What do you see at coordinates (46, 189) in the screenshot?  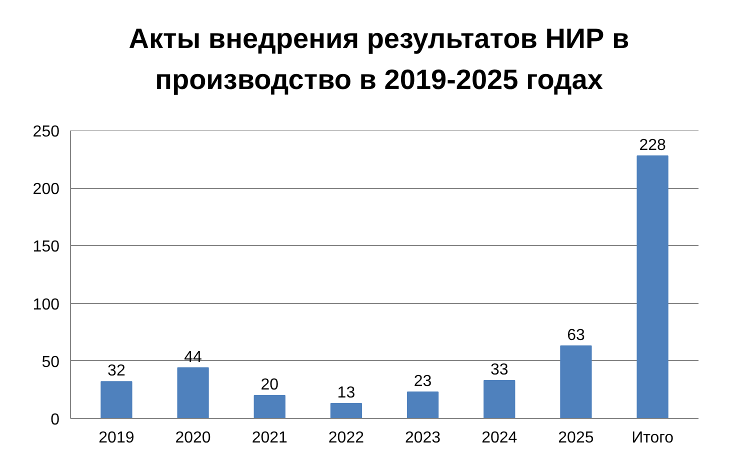 I see `y-tick-label: 200` at bounding box center [46, 189].